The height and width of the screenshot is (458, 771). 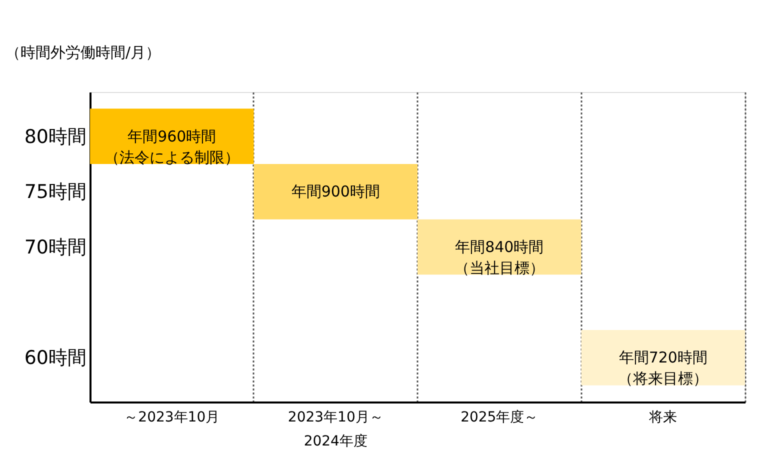 What do you see at coordinates (55, 192) in the screenshot?
I see `y-tick-label: 75時間` at bounding box center [55, 192].